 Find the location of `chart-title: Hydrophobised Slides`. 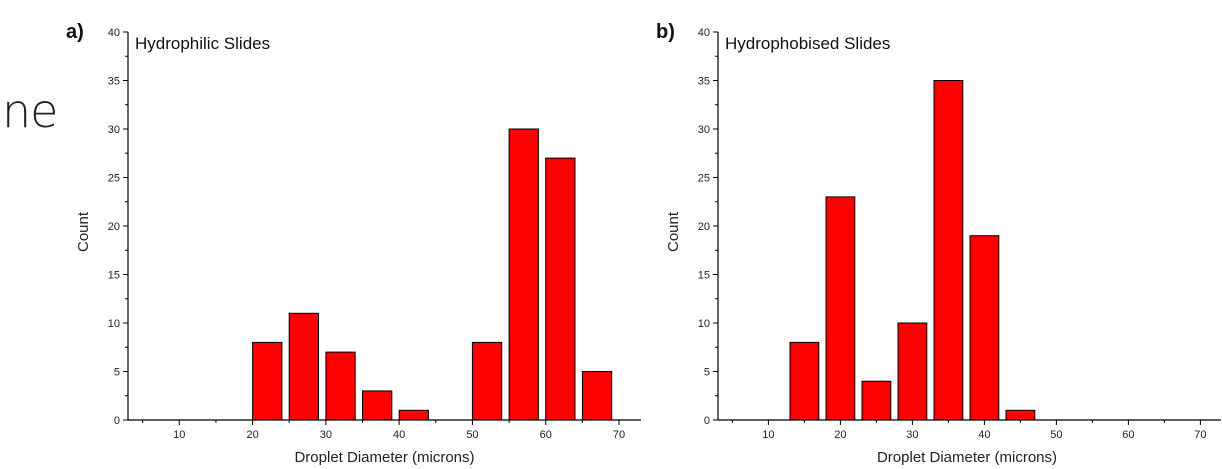

chart-title: Hydrophobised Slides is located at coordinates (807, 43).